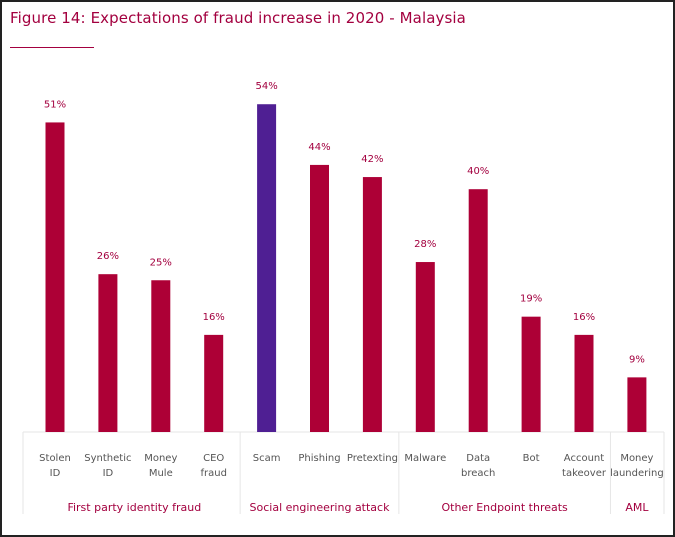 The image size is (675, 537). Describe the element at coordinates (319, 458) in the screenshot. I see `category-label: Phishing` at that location.